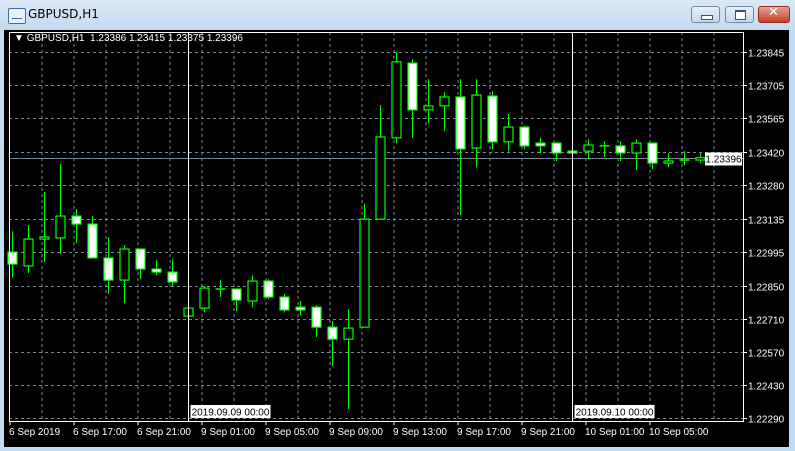 The height and width of the screenshot is (451, 795). Describe the element at coordinates (766, 288) in the screenshot. I see `price-label: 1.22850` at that location.